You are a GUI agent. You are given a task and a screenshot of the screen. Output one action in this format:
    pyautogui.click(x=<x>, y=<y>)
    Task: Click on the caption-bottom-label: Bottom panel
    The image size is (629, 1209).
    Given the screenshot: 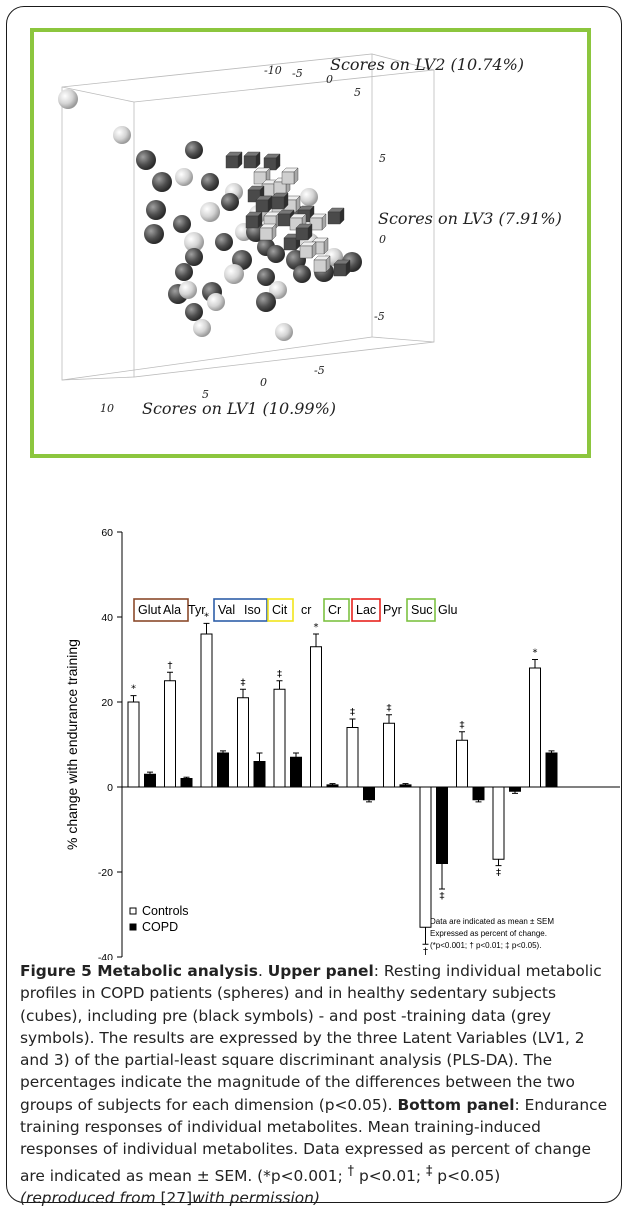 What is the action you would take?
    pyautogui.click(x=456, y=1104)
    